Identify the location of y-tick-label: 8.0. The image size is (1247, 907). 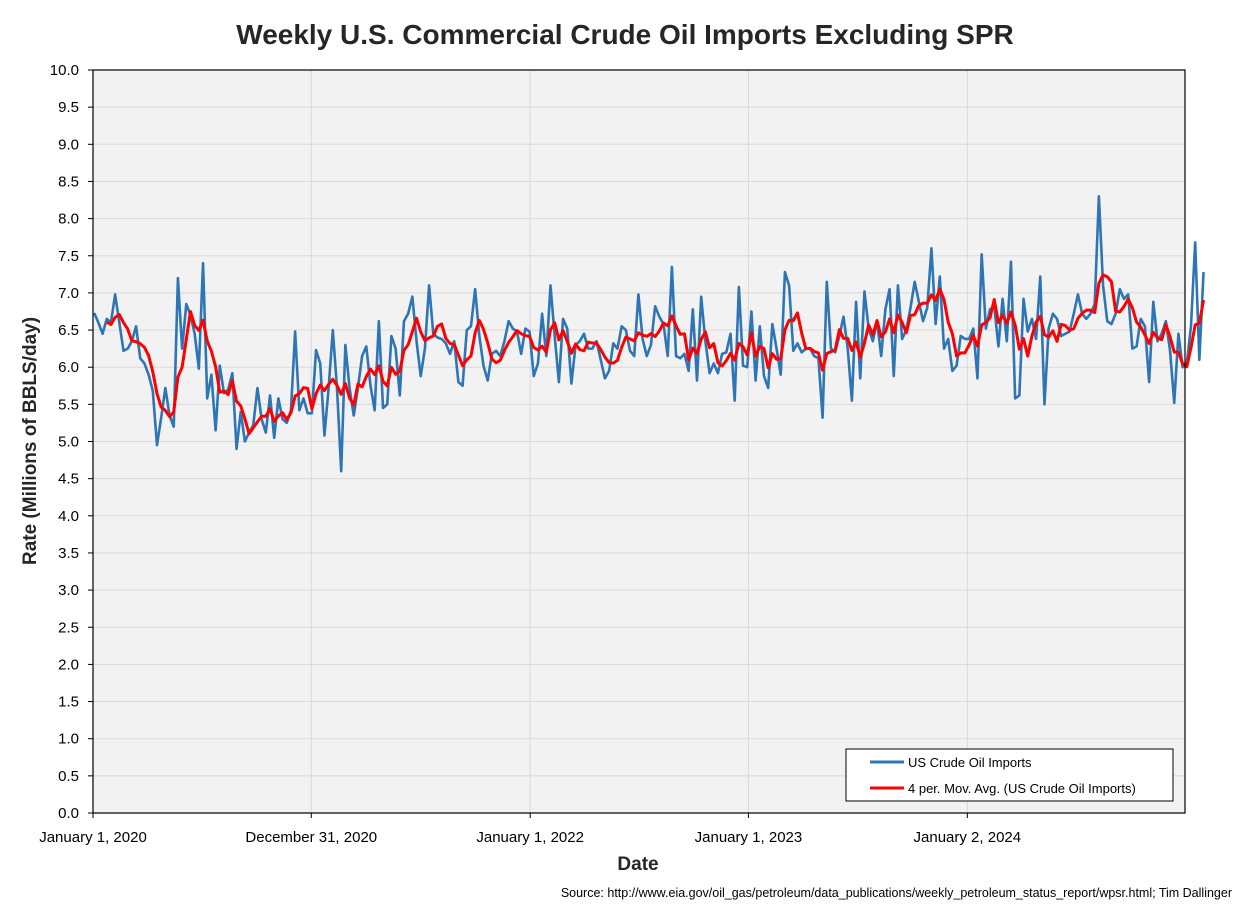
(68, 219).